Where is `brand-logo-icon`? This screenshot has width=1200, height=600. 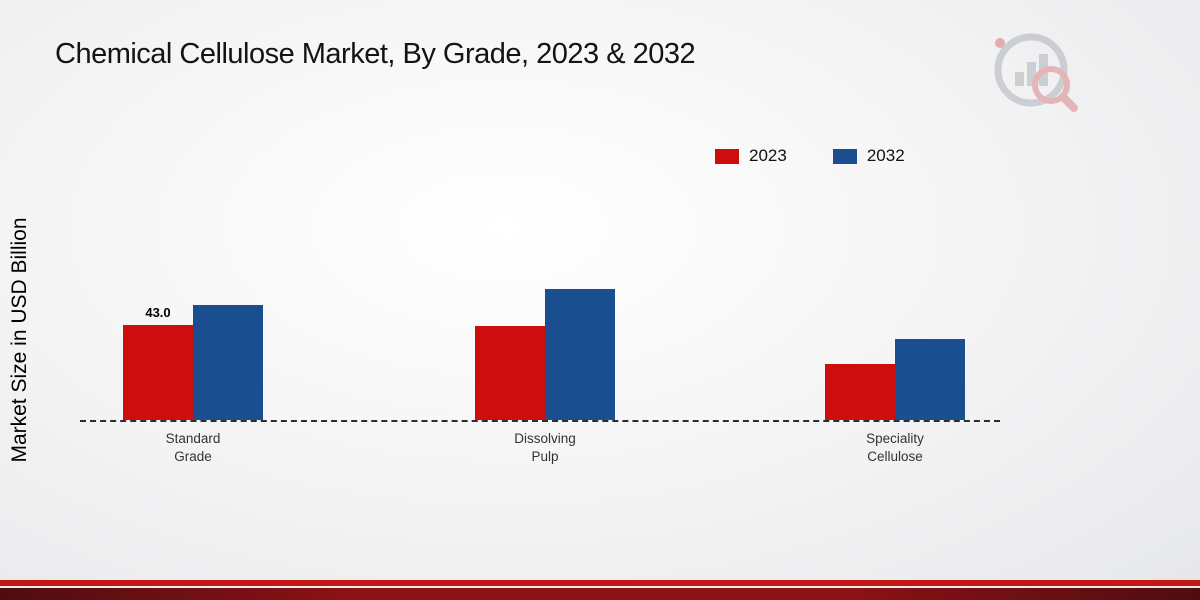 brand-logo-icon is located at coordinates (1034, 73).